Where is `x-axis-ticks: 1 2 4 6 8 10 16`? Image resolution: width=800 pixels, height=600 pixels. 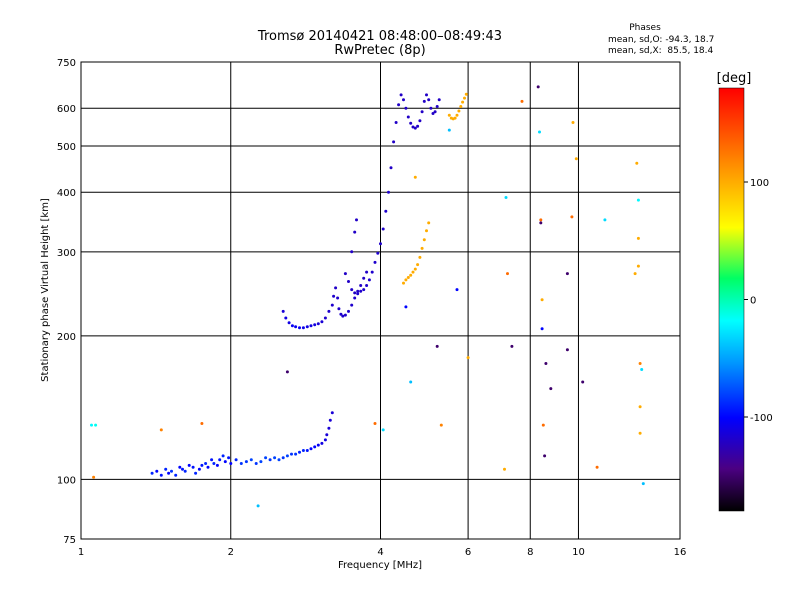
x-axis-ticks: 1 2 4 6 8 10 16 is located at coordinates (382, 552).